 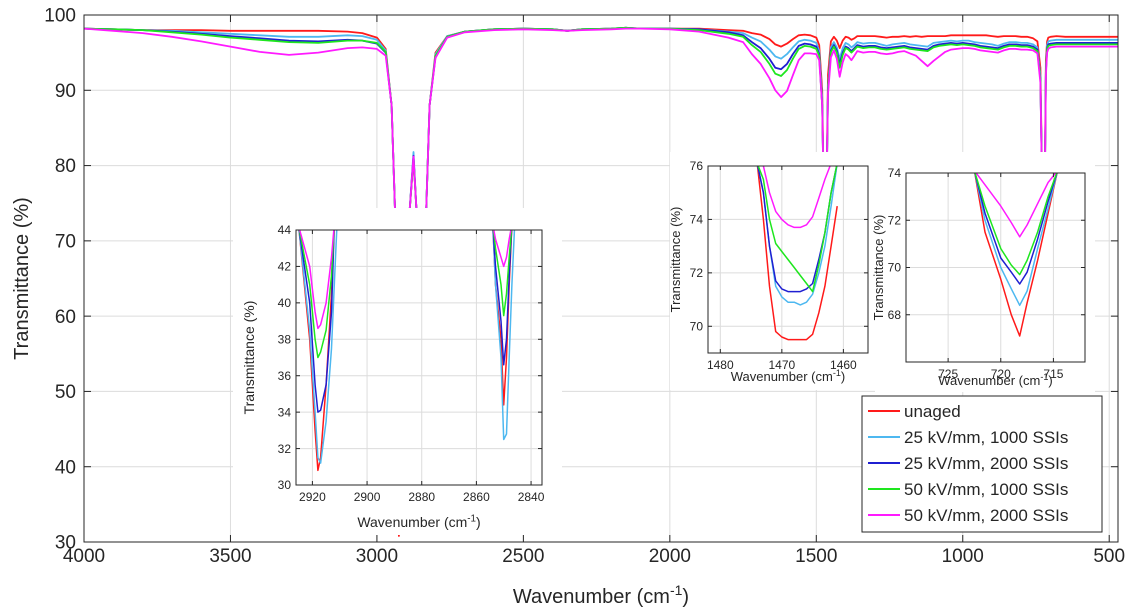 What do you see at coordinates (1053, 374) in the screenshot?
I see `x-tick-label: 715` at bounding box center [1053, 374].